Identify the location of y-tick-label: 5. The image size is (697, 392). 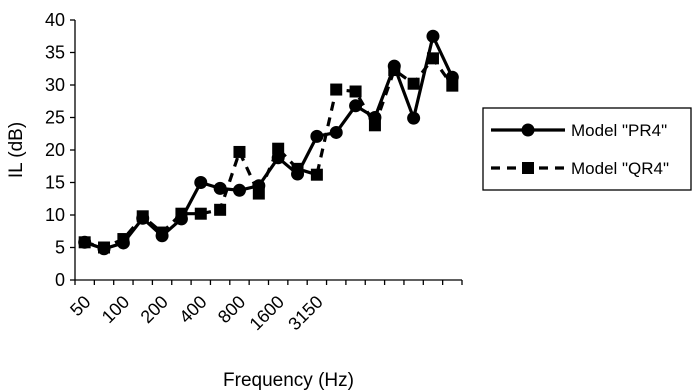
(60, 248).